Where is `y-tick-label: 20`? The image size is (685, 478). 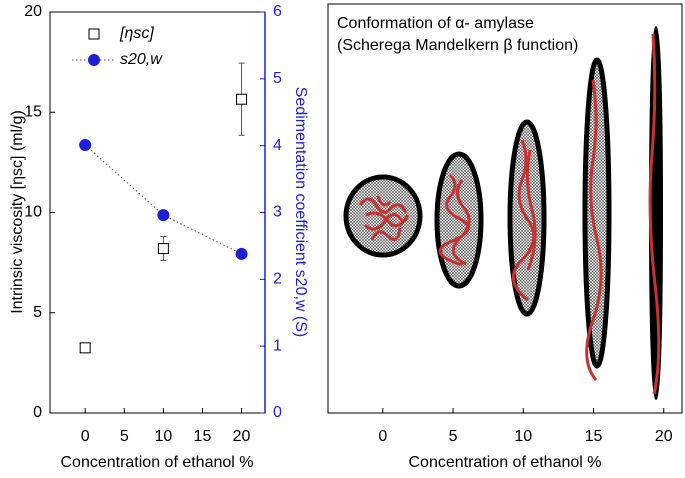 y-tick-label: 20 is located at coordinates (33, 11).